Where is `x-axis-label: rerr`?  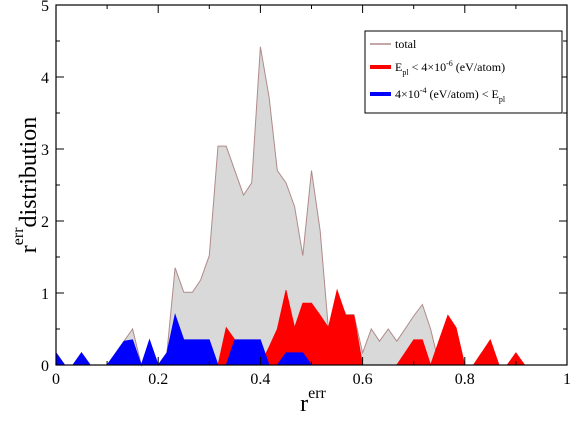
x-axis-label: rerr is located at coordinates (313, 401).